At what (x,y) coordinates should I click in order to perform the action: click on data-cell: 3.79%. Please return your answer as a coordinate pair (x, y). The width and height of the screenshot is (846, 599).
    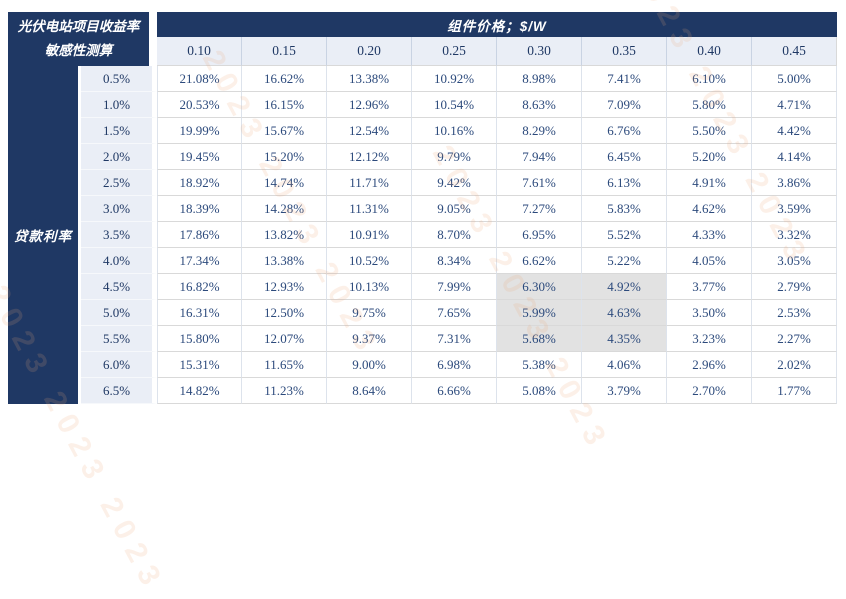
    Looking at the image, I should click on (624, 391).